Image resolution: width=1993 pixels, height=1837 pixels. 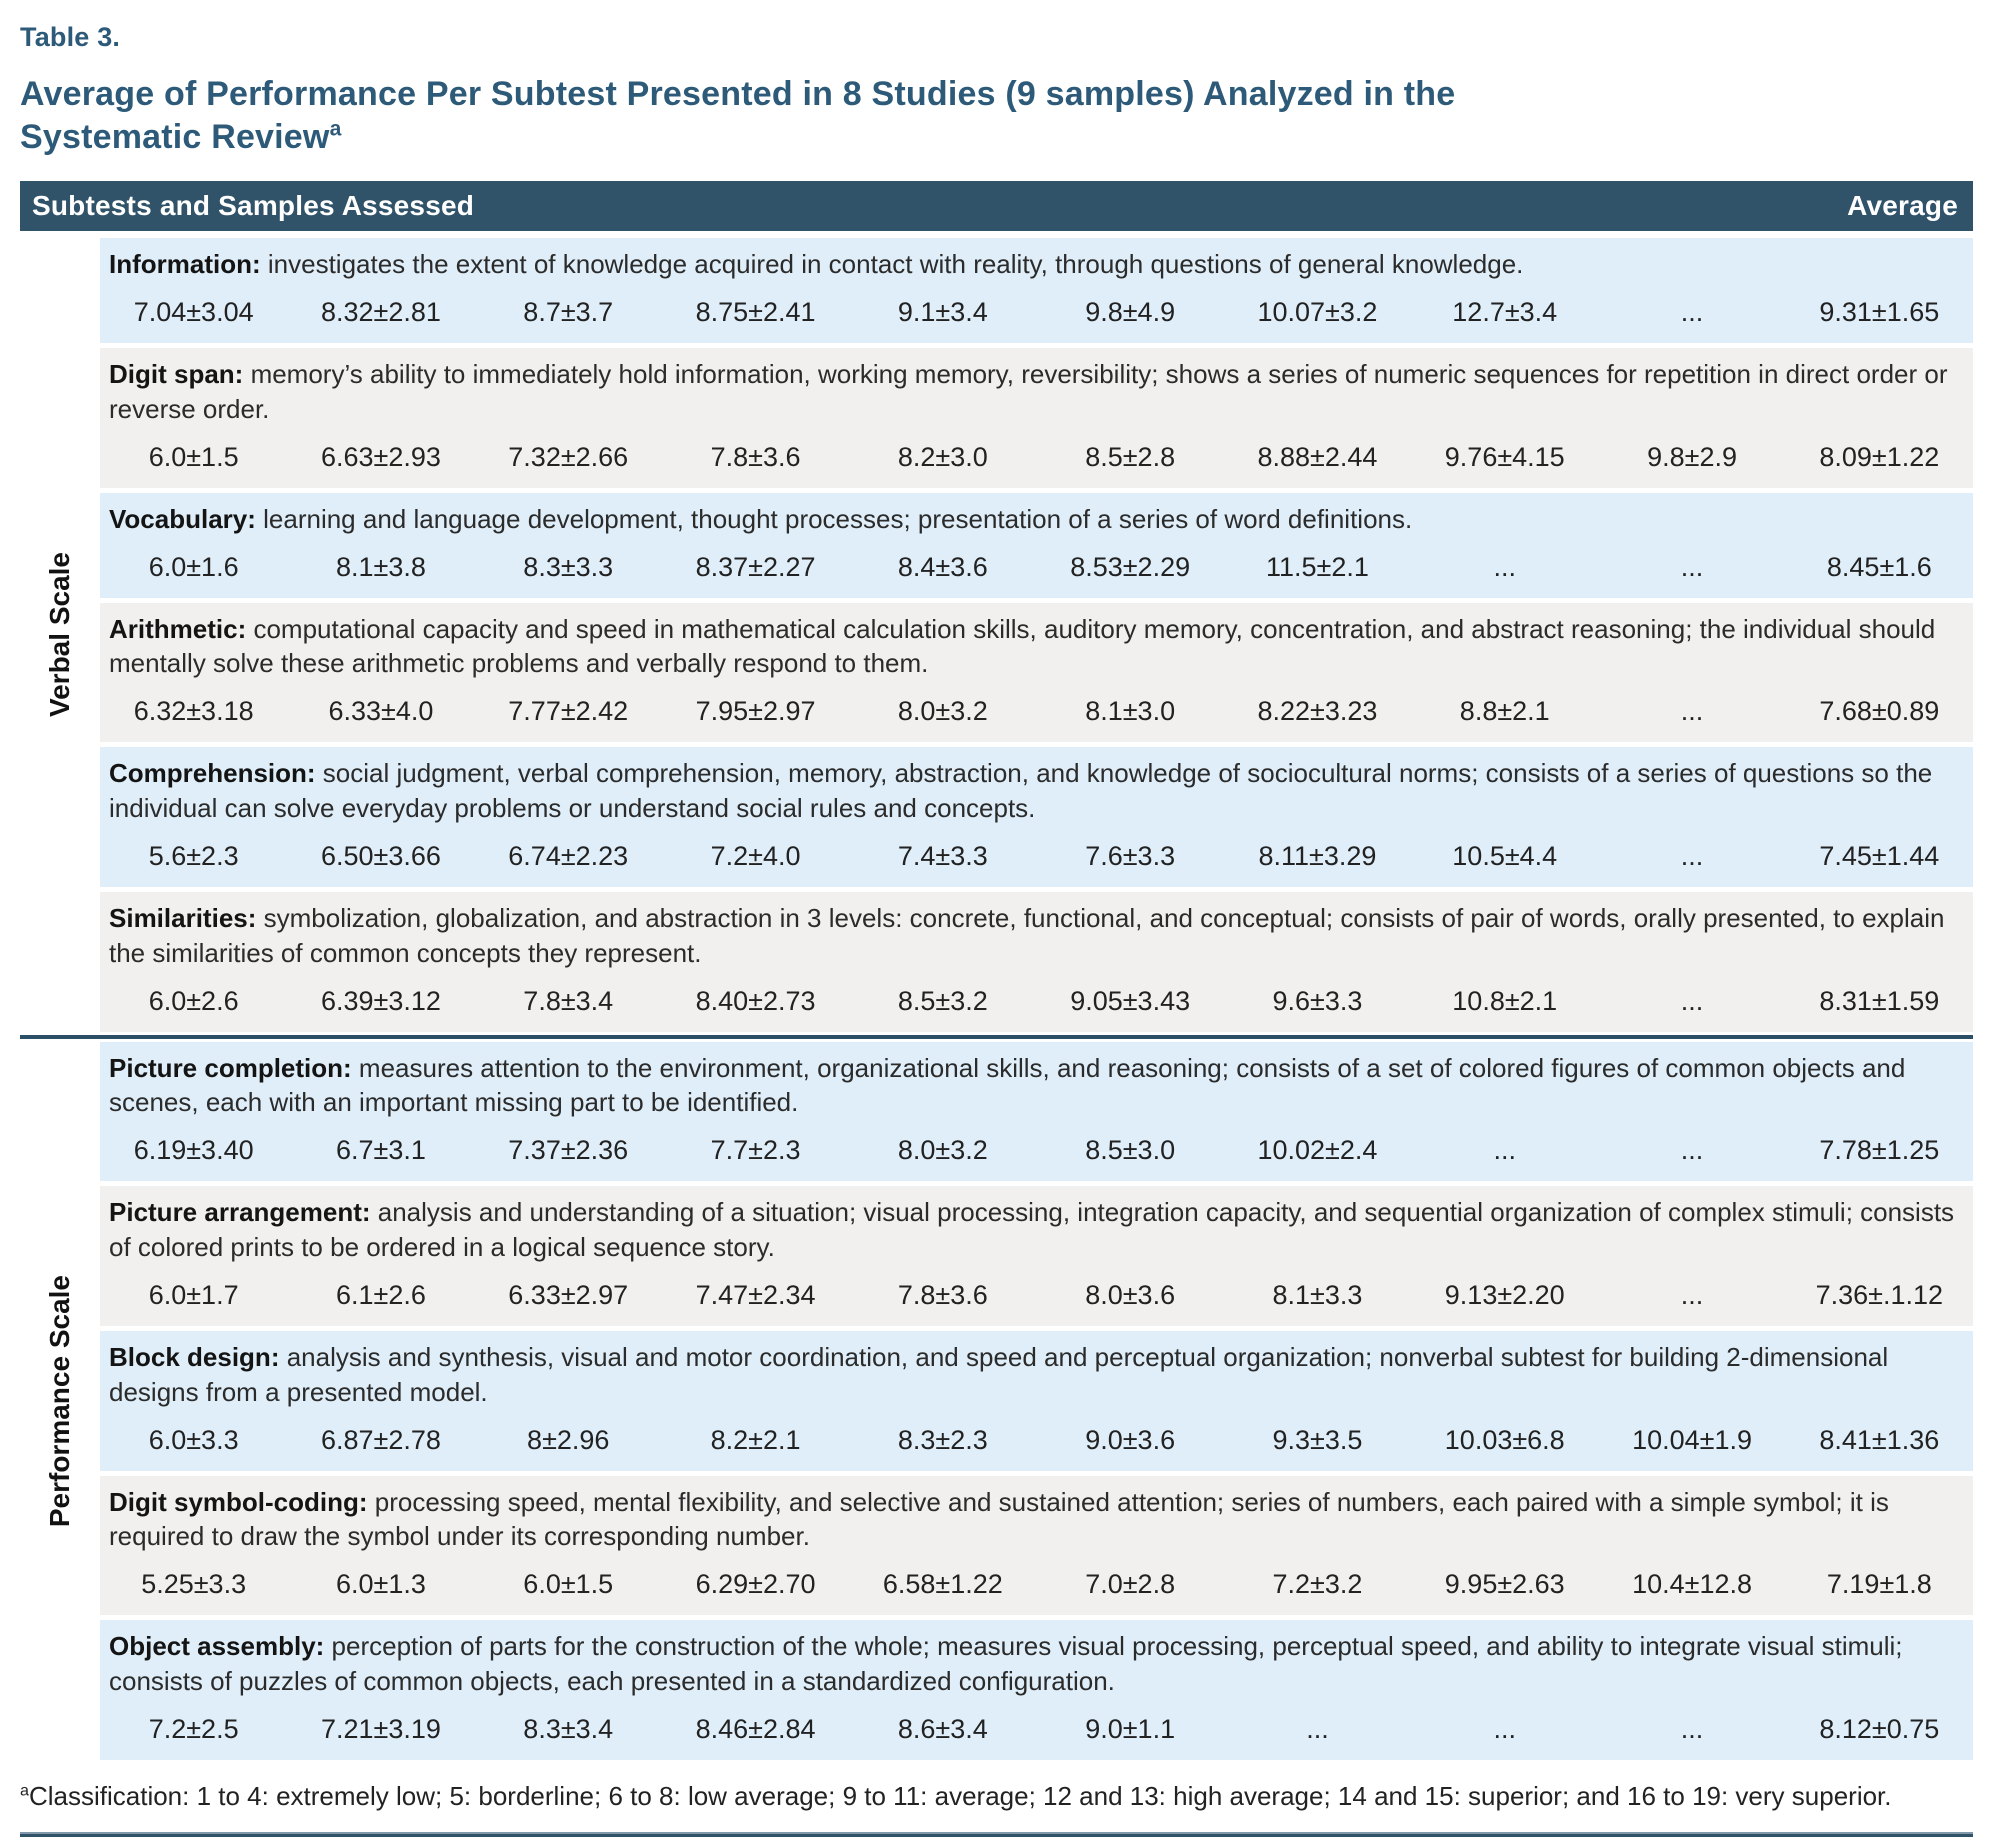 I want to click on value-cell: 6.87±2.78, so click(x=380, y=1439).